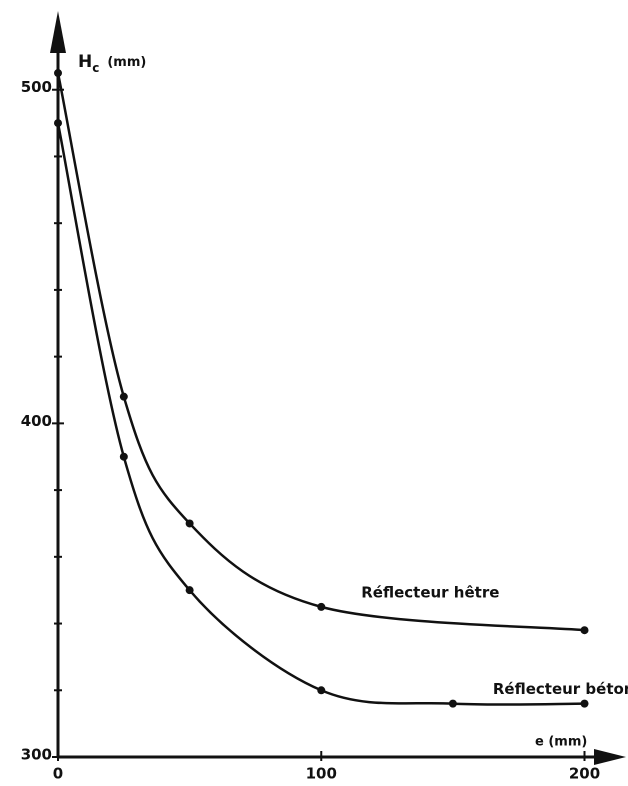  I want to click on y-tick-label: 500, so click(36, 87).